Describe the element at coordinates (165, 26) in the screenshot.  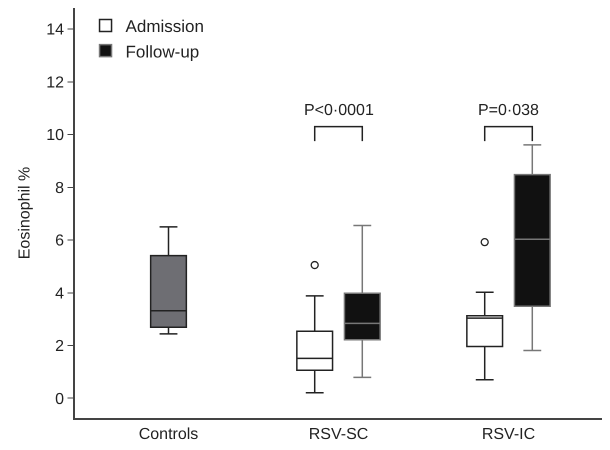
I see `legend-label: Admission` at that location.